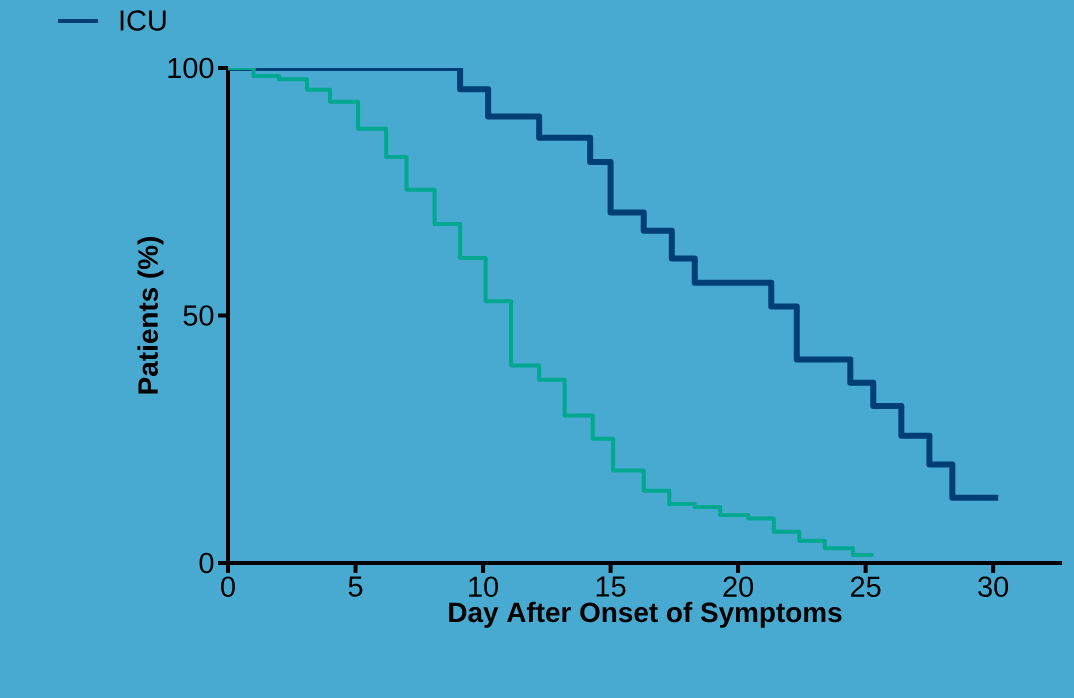  What do you see at coordinates (738, 586) in the screenshot?
I see `x-tick-label: 20` at bounding box center [738, 586].